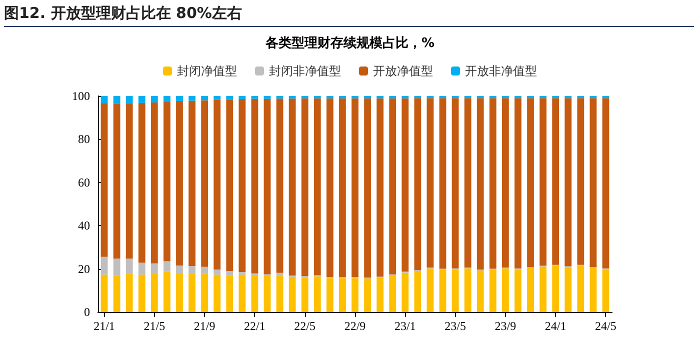 This screenshot has width=700, height=350. I want to click on x-tick-label: 21/5, so click(155, 326).